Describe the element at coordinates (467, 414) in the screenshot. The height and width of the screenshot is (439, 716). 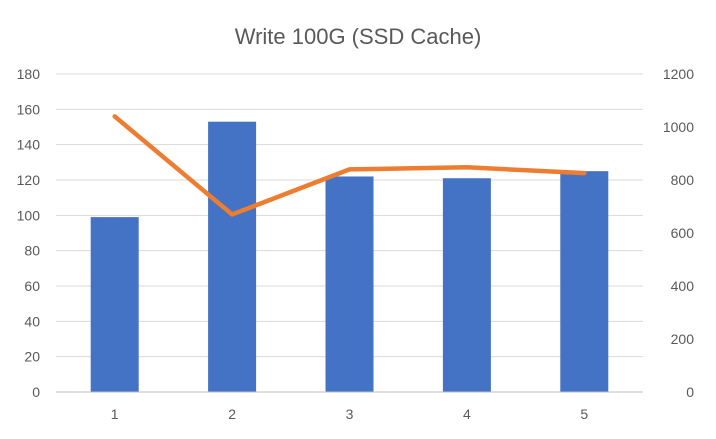
I see `x-tick-label: 4` at that location.